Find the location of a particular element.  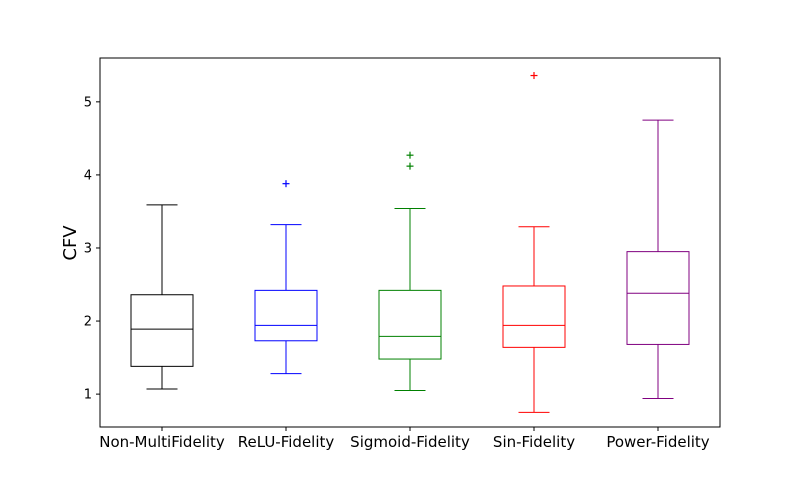

y-tick-label: 5 is located at coordinates (88, 102).